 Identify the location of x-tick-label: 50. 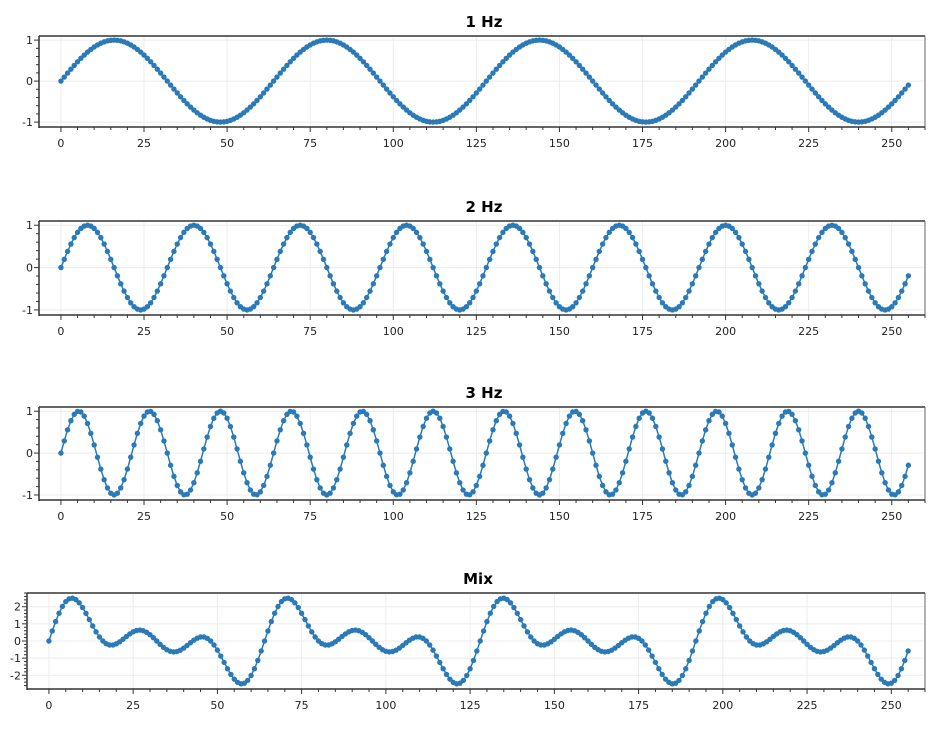
(227, 516).